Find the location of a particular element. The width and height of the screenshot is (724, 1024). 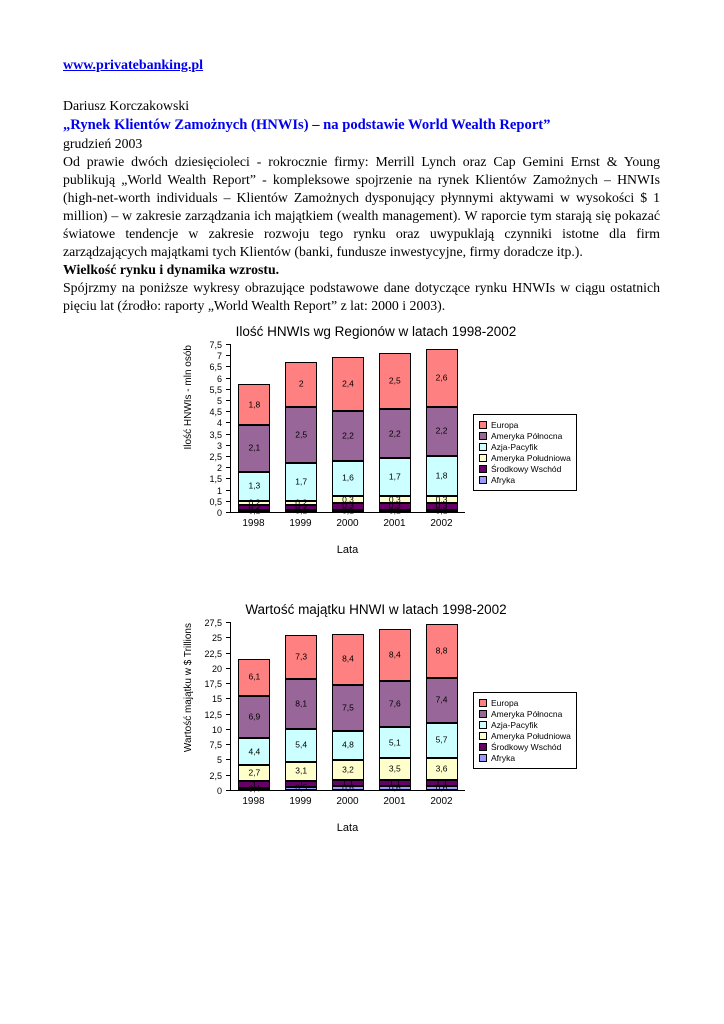

x-tick-label: 2001 is located at coordinates (394, 801).